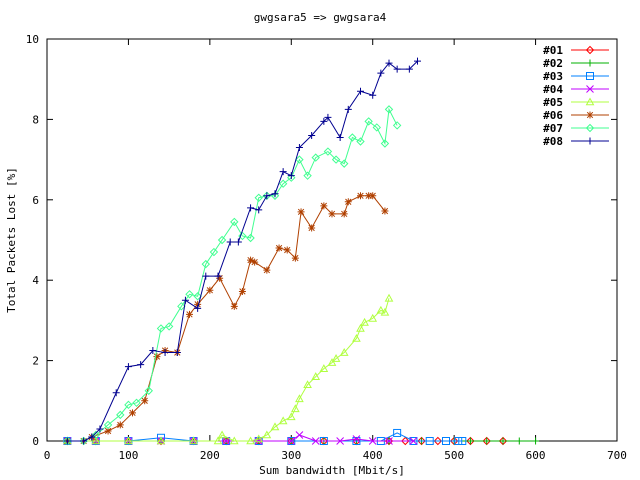  I want to click on x-tick-label: 500, so click(454, 455).